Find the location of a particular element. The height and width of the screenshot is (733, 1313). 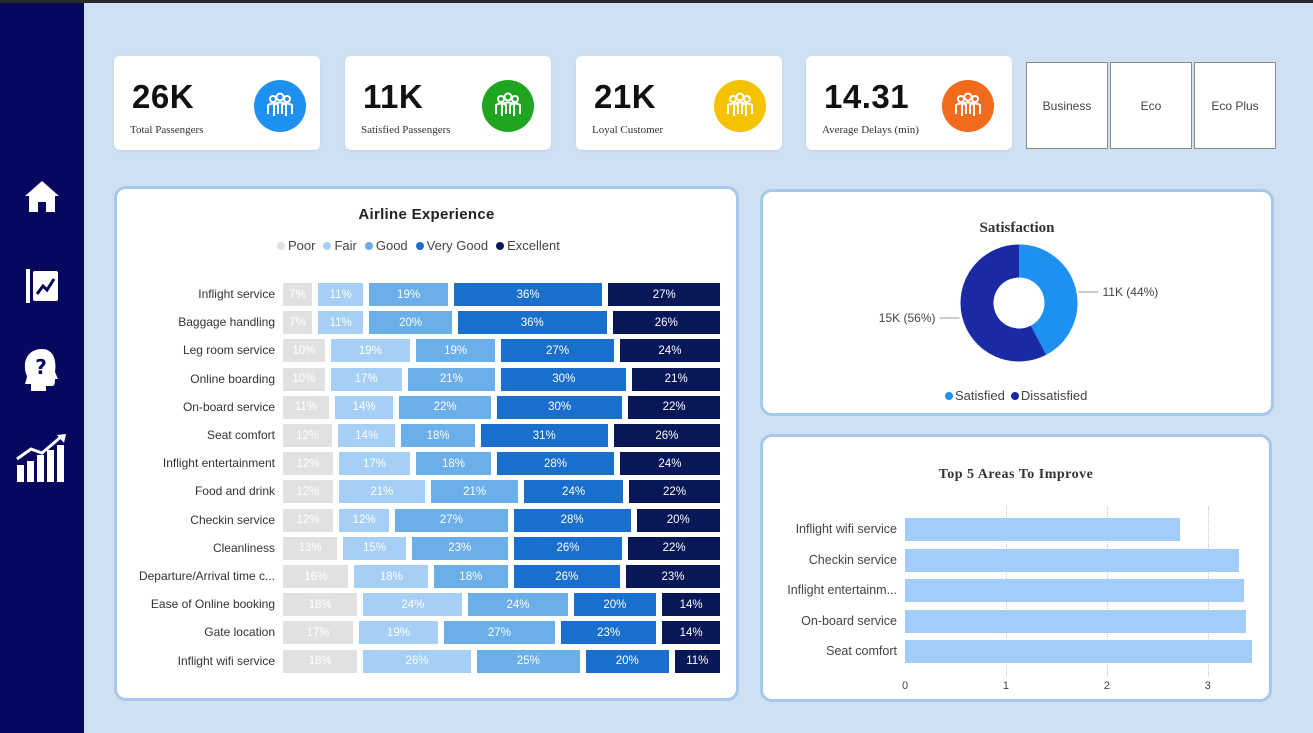

bar-segment-very-good: 31% is located at coordinates (544, 435).